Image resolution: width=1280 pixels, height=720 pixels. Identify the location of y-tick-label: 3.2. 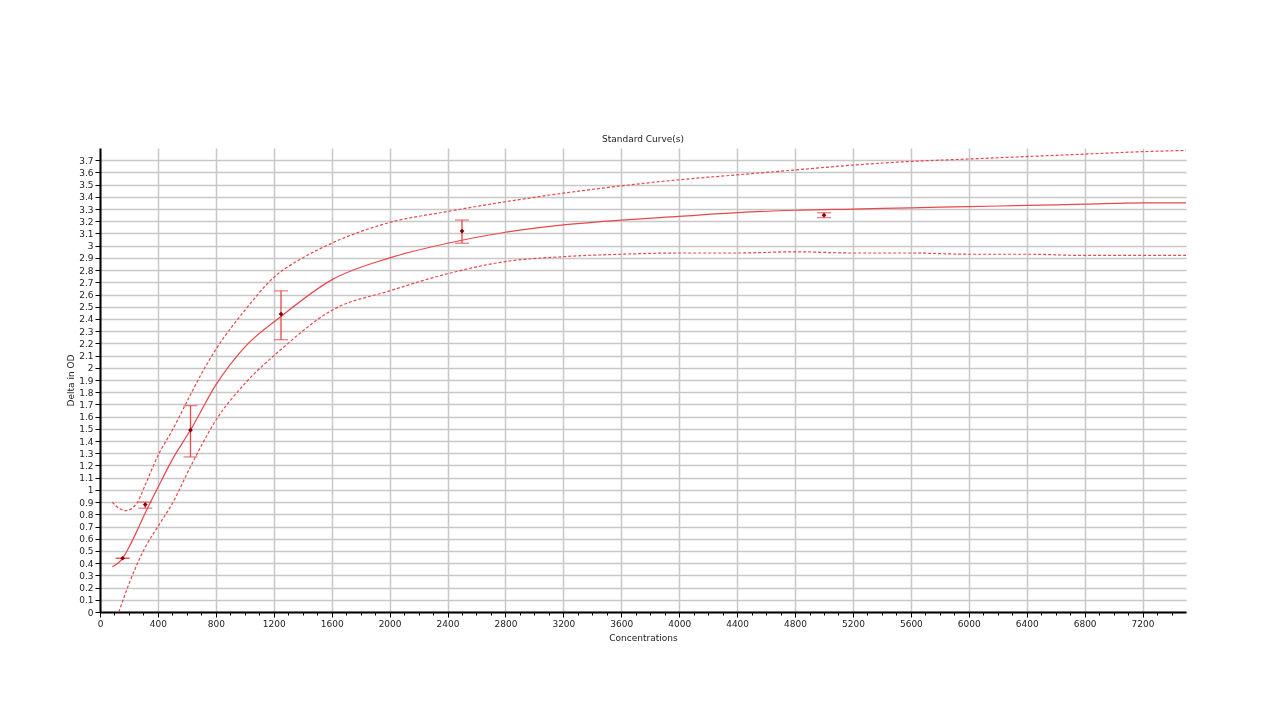
(86, 221).